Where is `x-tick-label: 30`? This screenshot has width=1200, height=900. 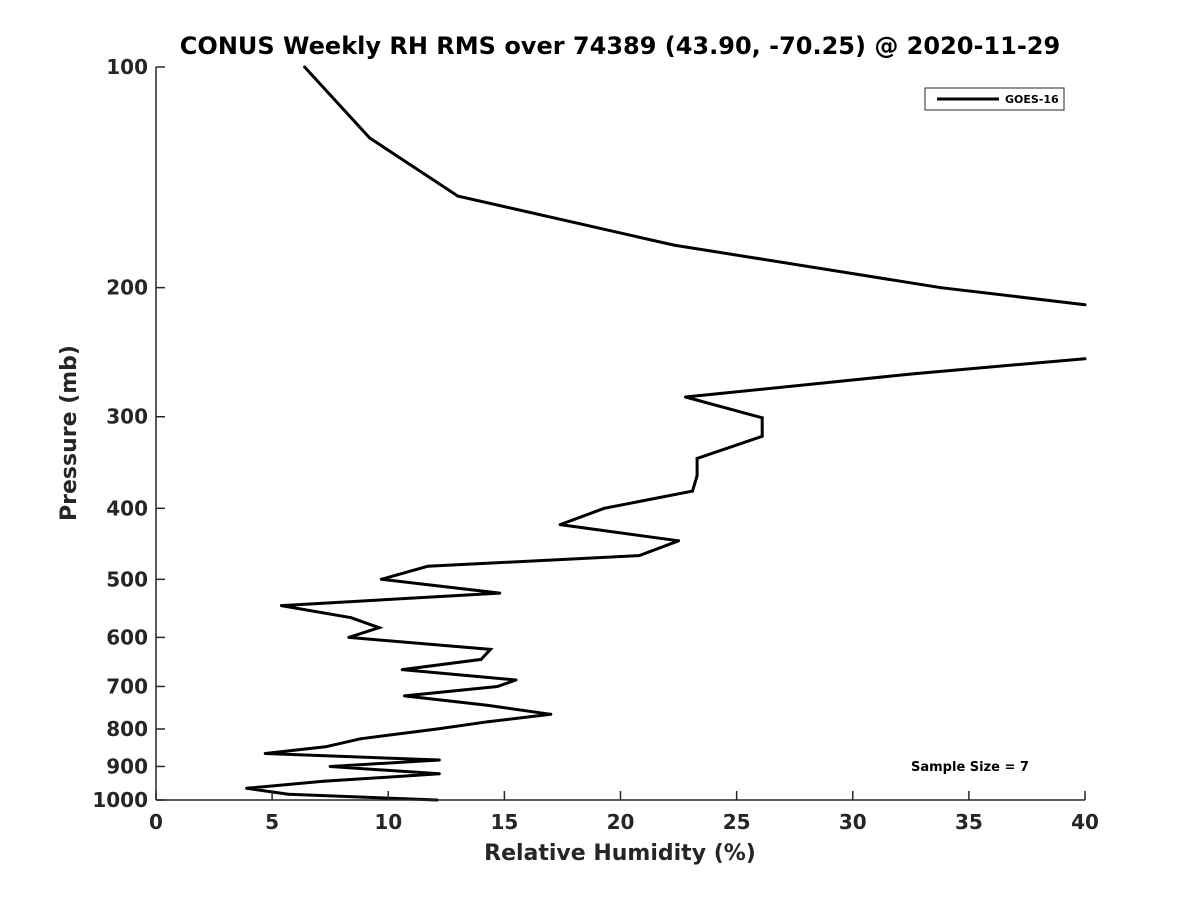
x-tick-label: 30 is located at coordinates (853, 822).